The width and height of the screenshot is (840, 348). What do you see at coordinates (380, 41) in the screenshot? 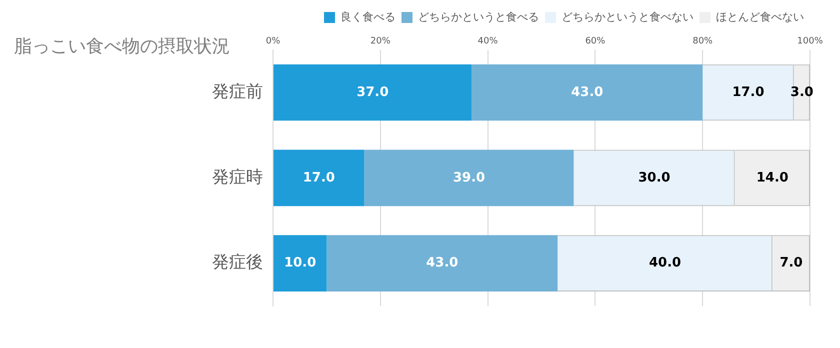
I see `x-tick-label: 20%` at bounding box center [380, 41].